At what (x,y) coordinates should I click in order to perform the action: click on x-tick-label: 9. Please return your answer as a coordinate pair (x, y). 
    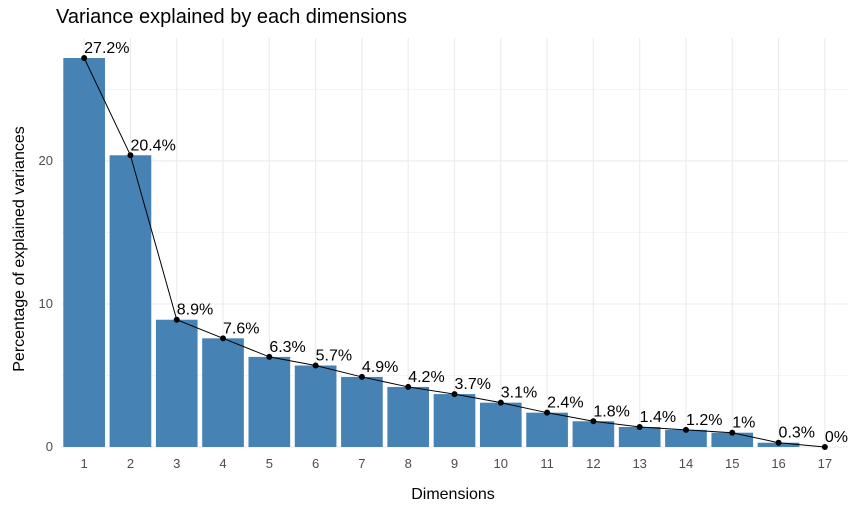
    Looking at the image, I should click on (454, 463).